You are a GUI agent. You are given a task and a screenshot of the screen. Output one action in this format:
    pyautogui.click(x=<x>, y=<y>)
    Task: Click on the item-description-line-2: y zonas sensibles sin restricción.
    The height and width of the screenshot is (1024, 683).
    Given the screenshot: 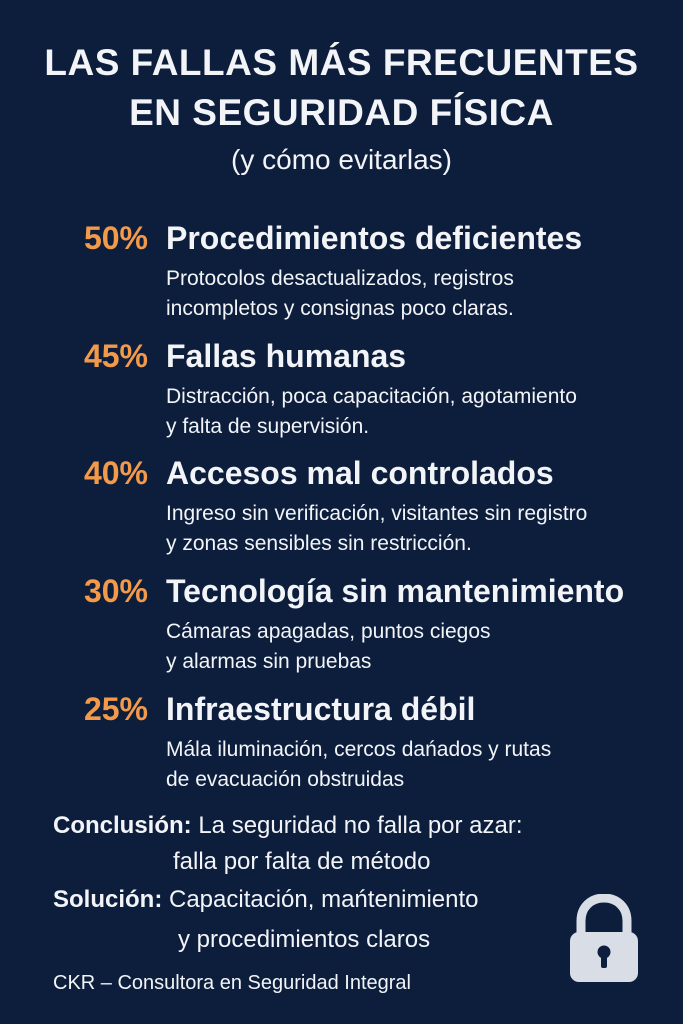 What is the action you would take?
    pyautogui.click(x=319, y=543)
    